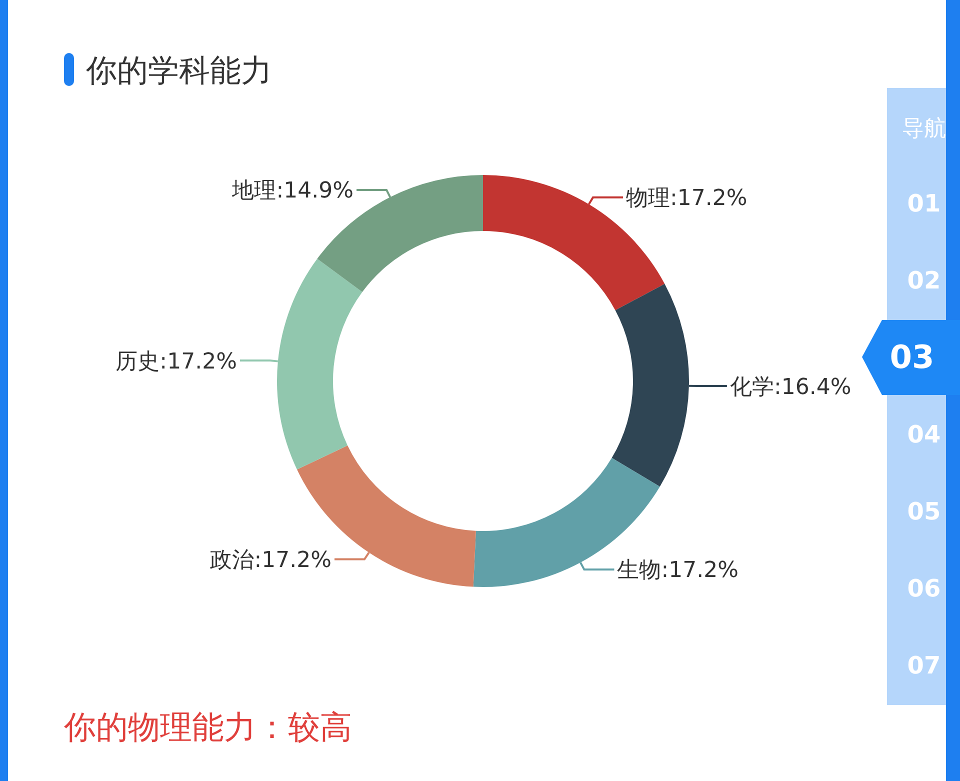 This screenshot has width=960, height=781. Describe the element at coordinates (924, 588) in the screenshot. I see `text: 06` at that location.